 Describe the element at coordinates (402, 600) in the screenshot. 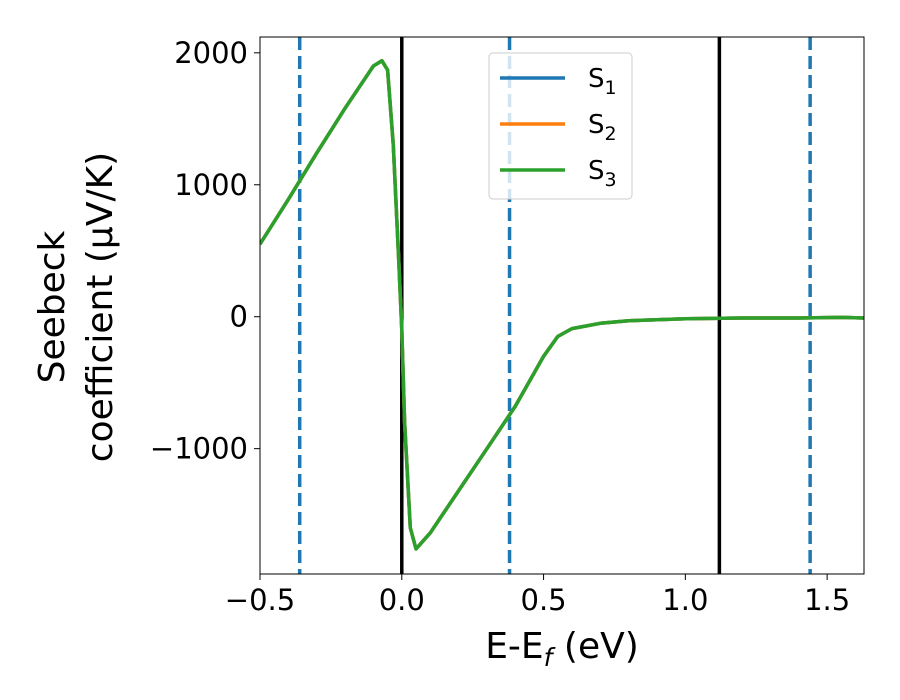

I see `x-tick-label: 0.0` at that location.